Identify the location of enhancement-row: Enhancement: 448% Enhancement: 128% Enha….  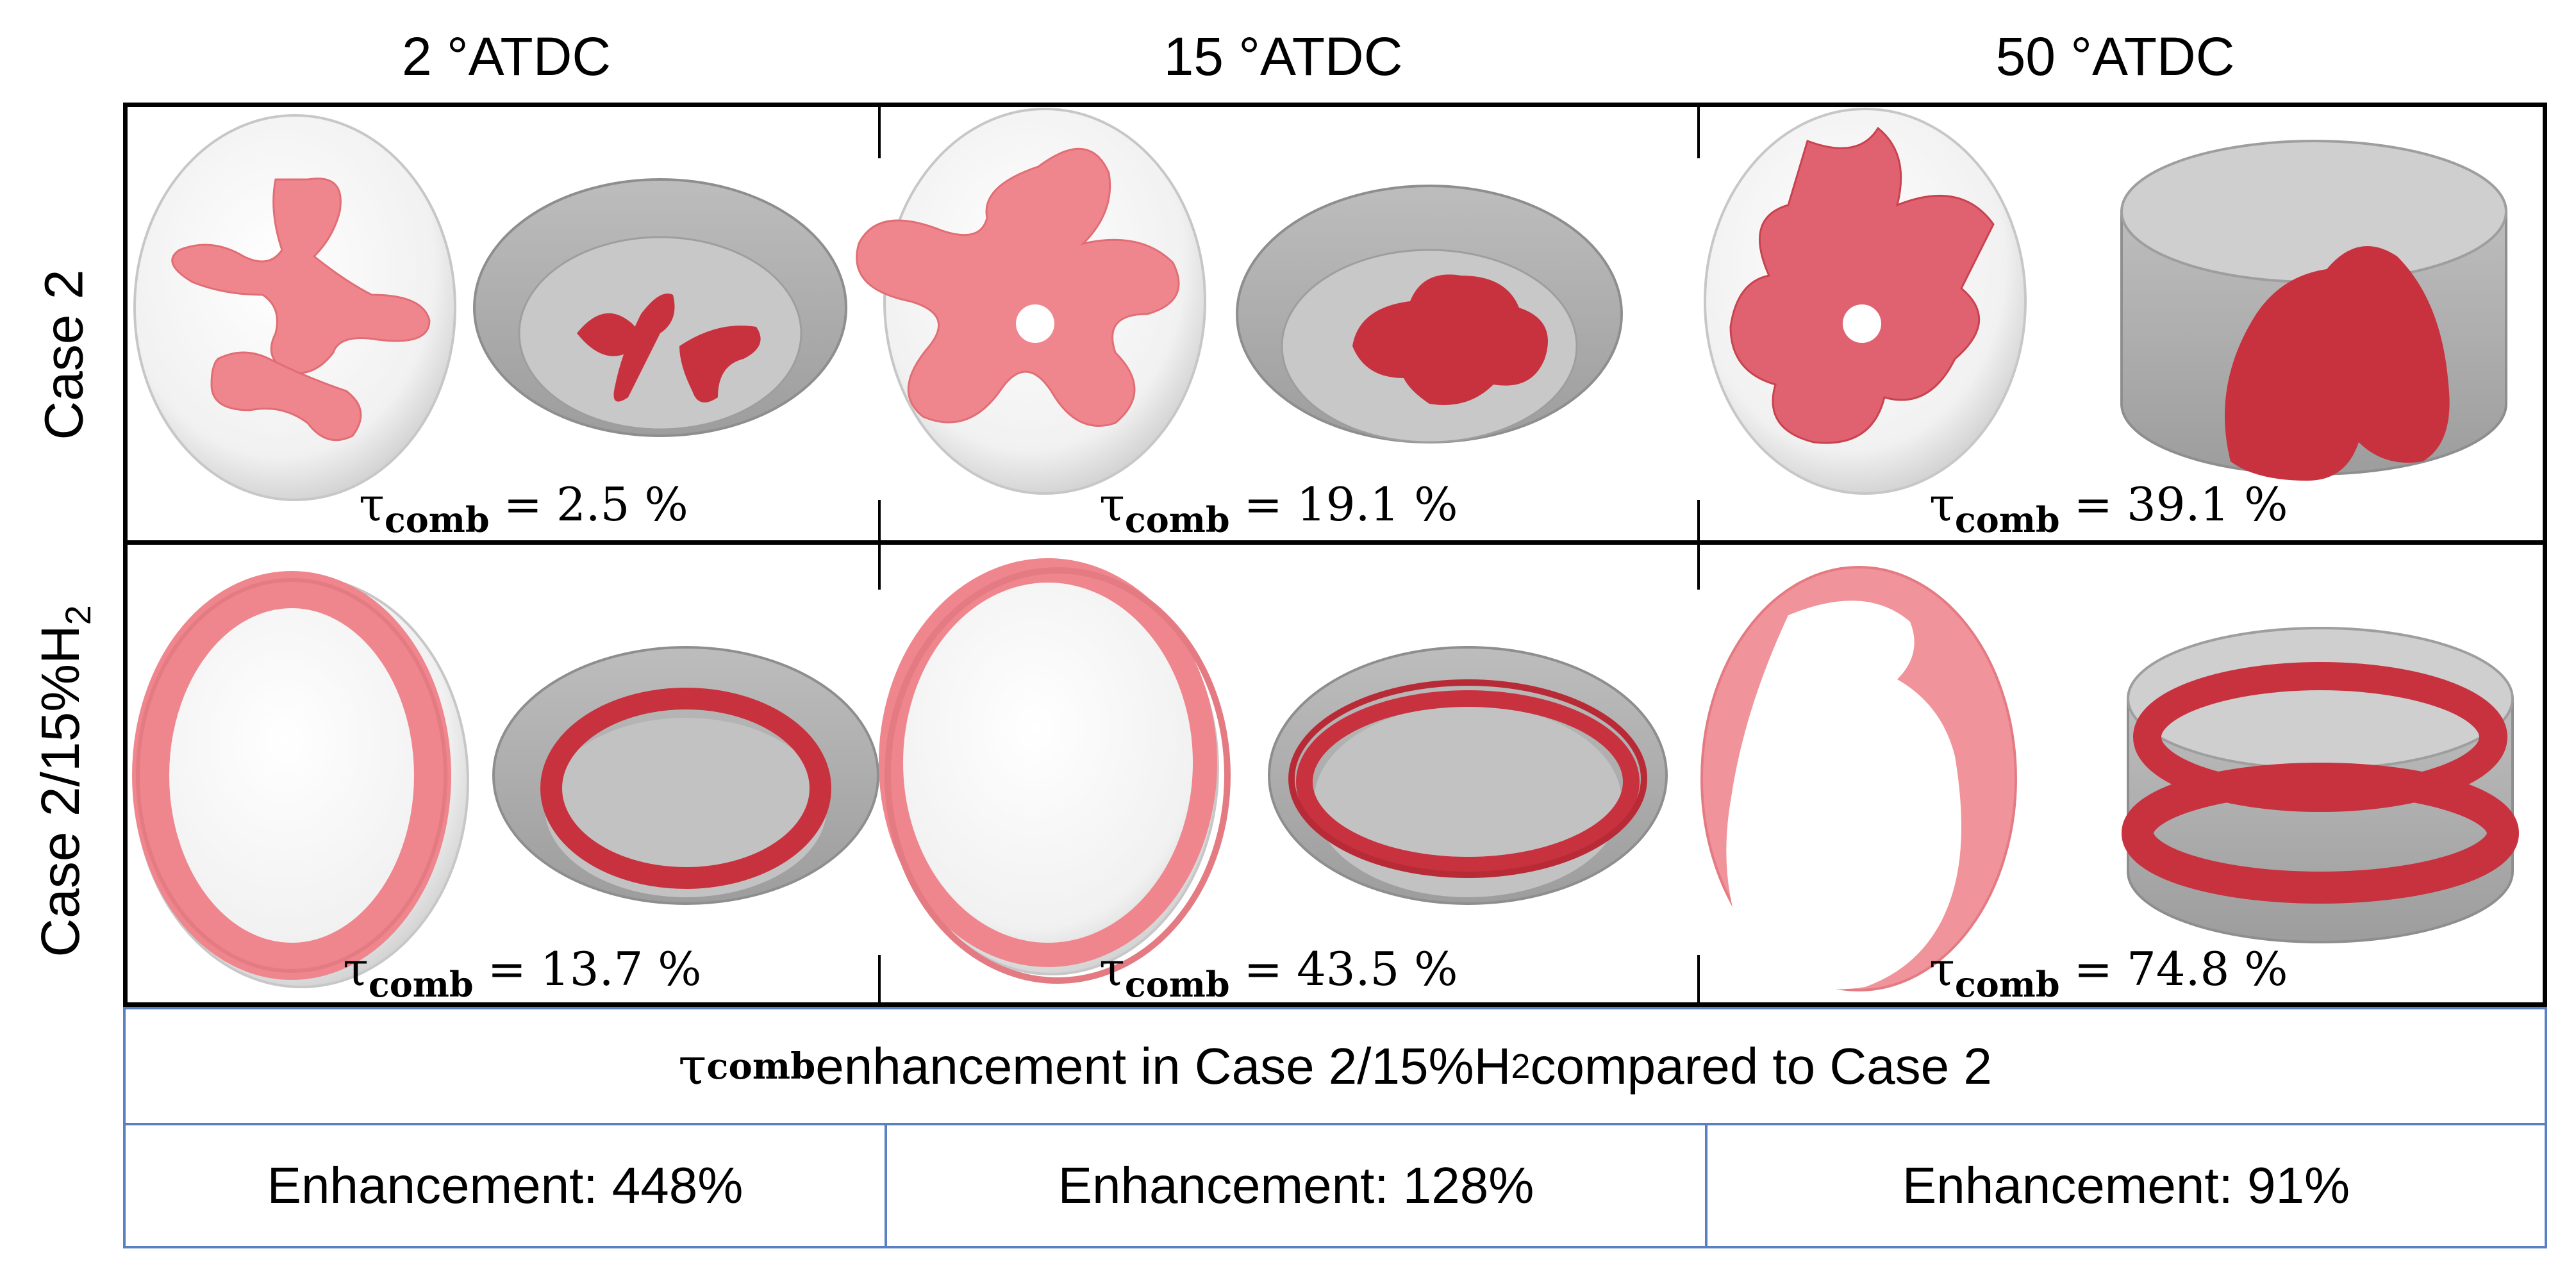
(1335, 1185).